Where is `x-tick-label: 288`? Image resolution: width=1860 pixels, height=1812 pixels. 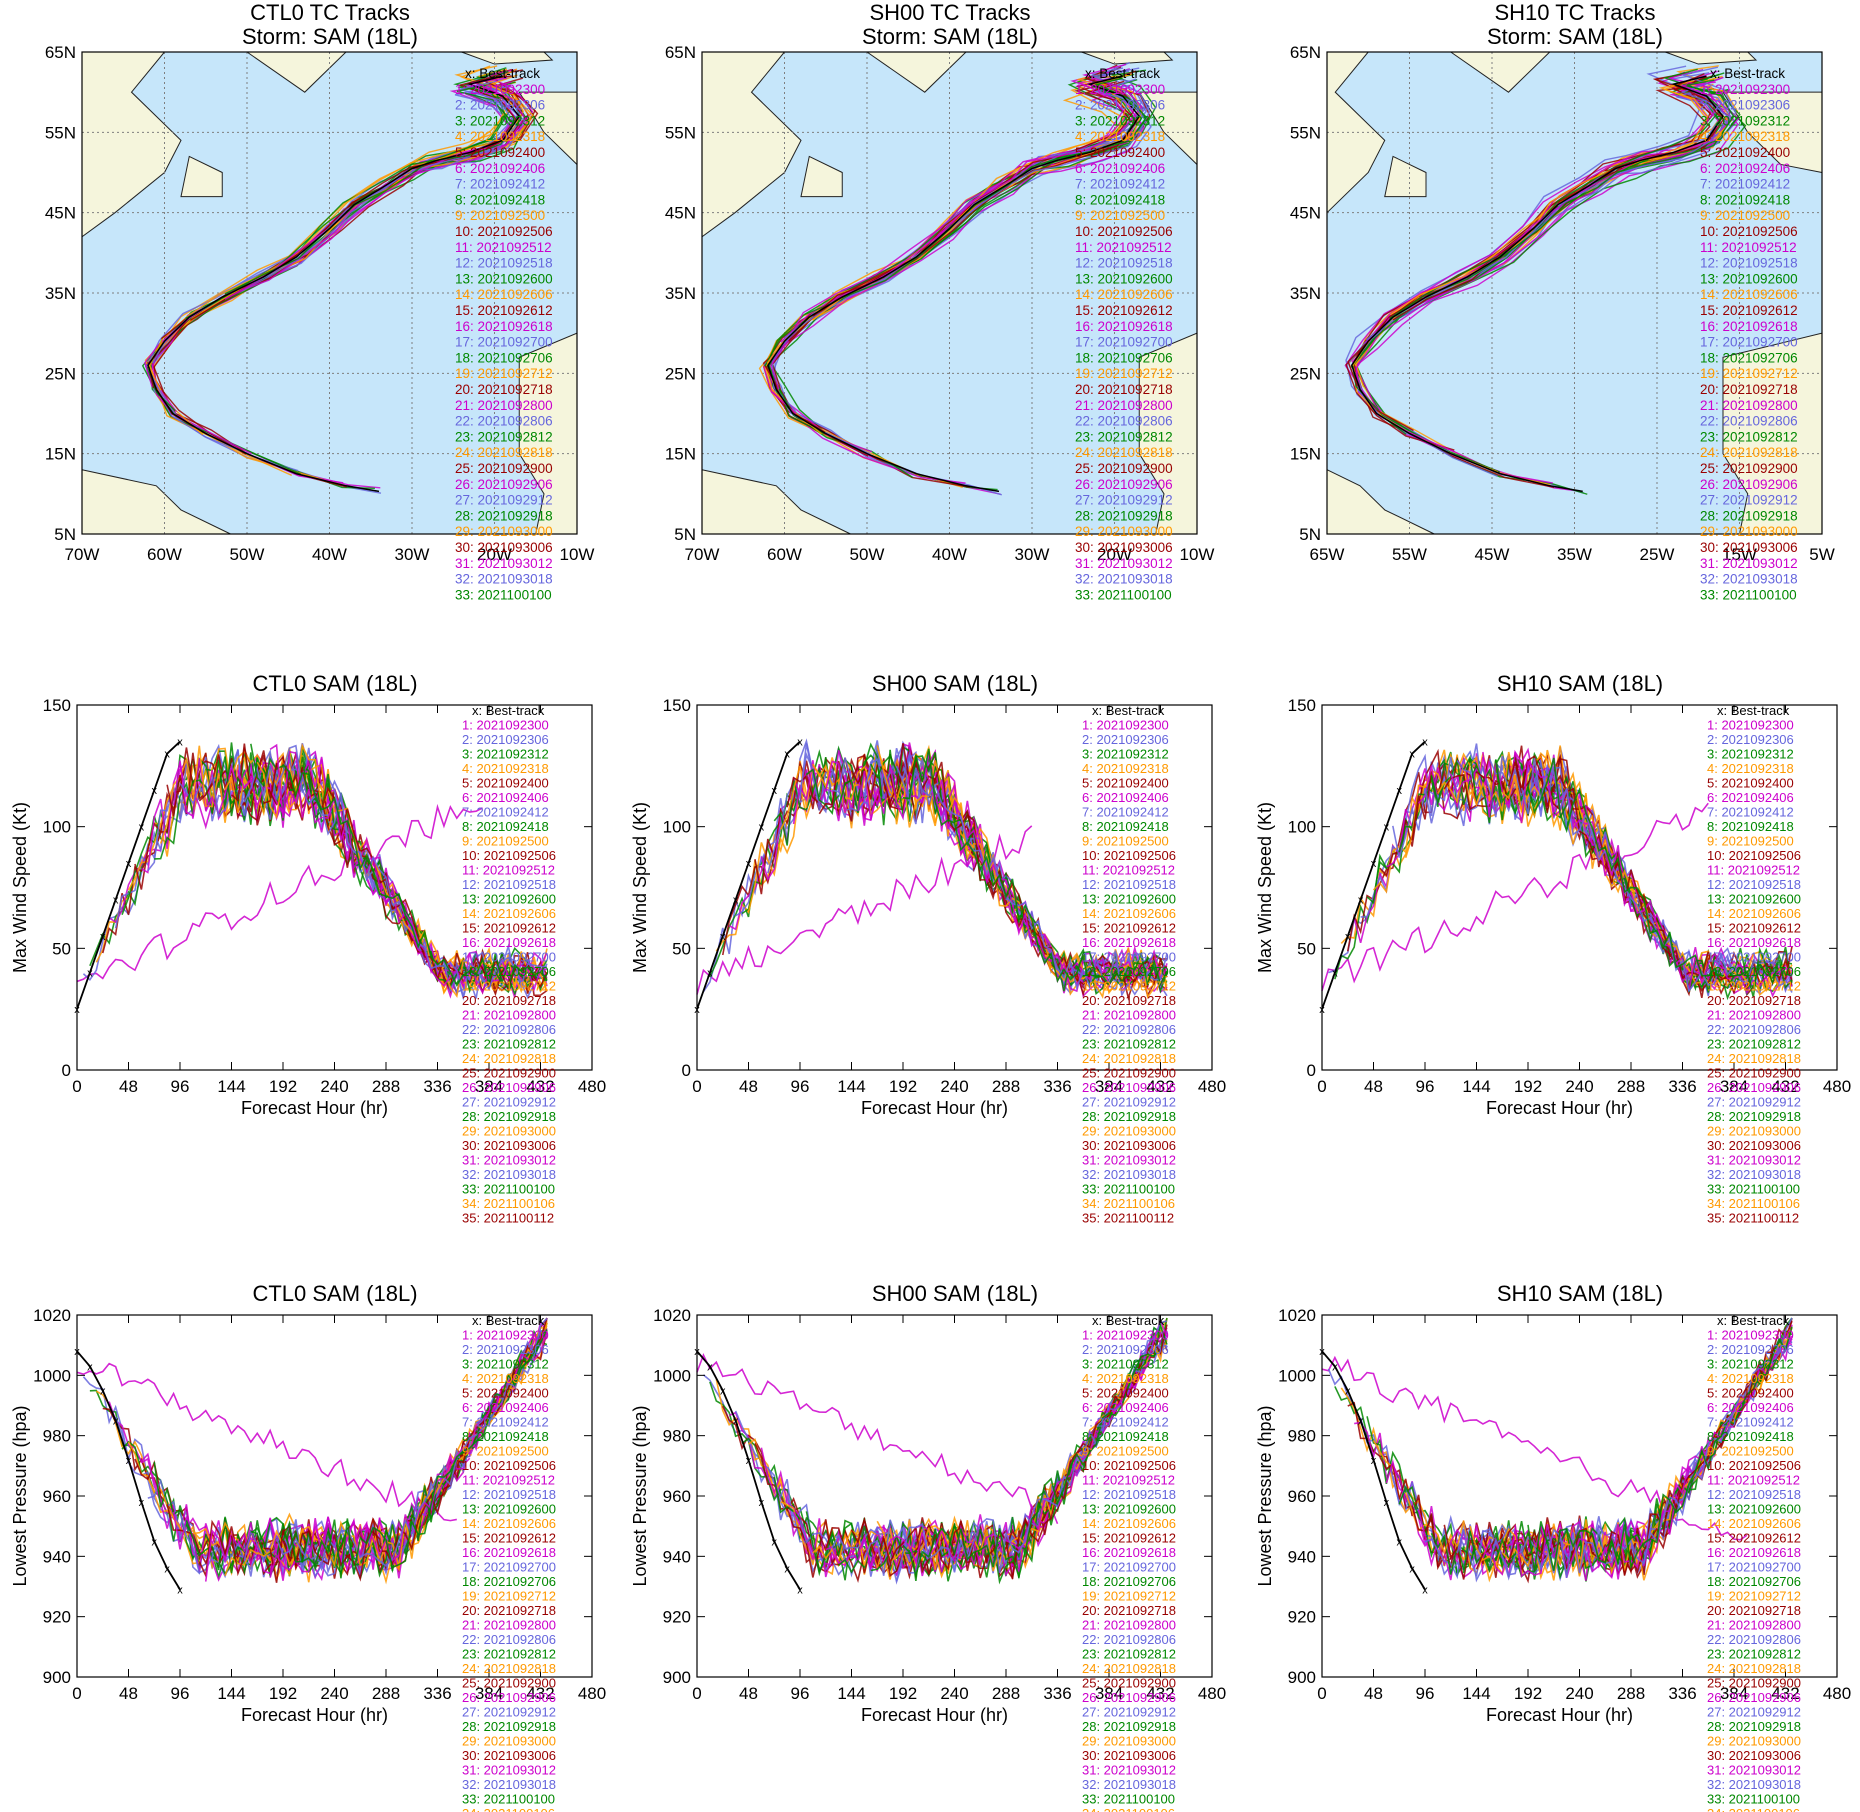 x-tick-label: 288 is located at coordinates (1006, 1693).